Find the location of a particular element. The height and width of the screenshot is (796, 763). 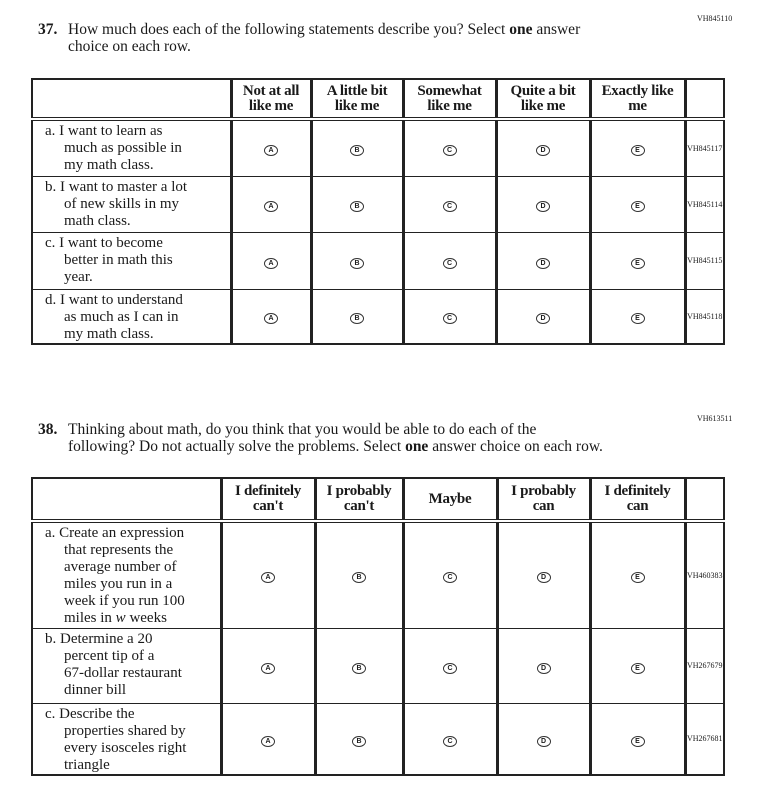

header-option-e: Exactly like me is located at coordinates (637, 99).